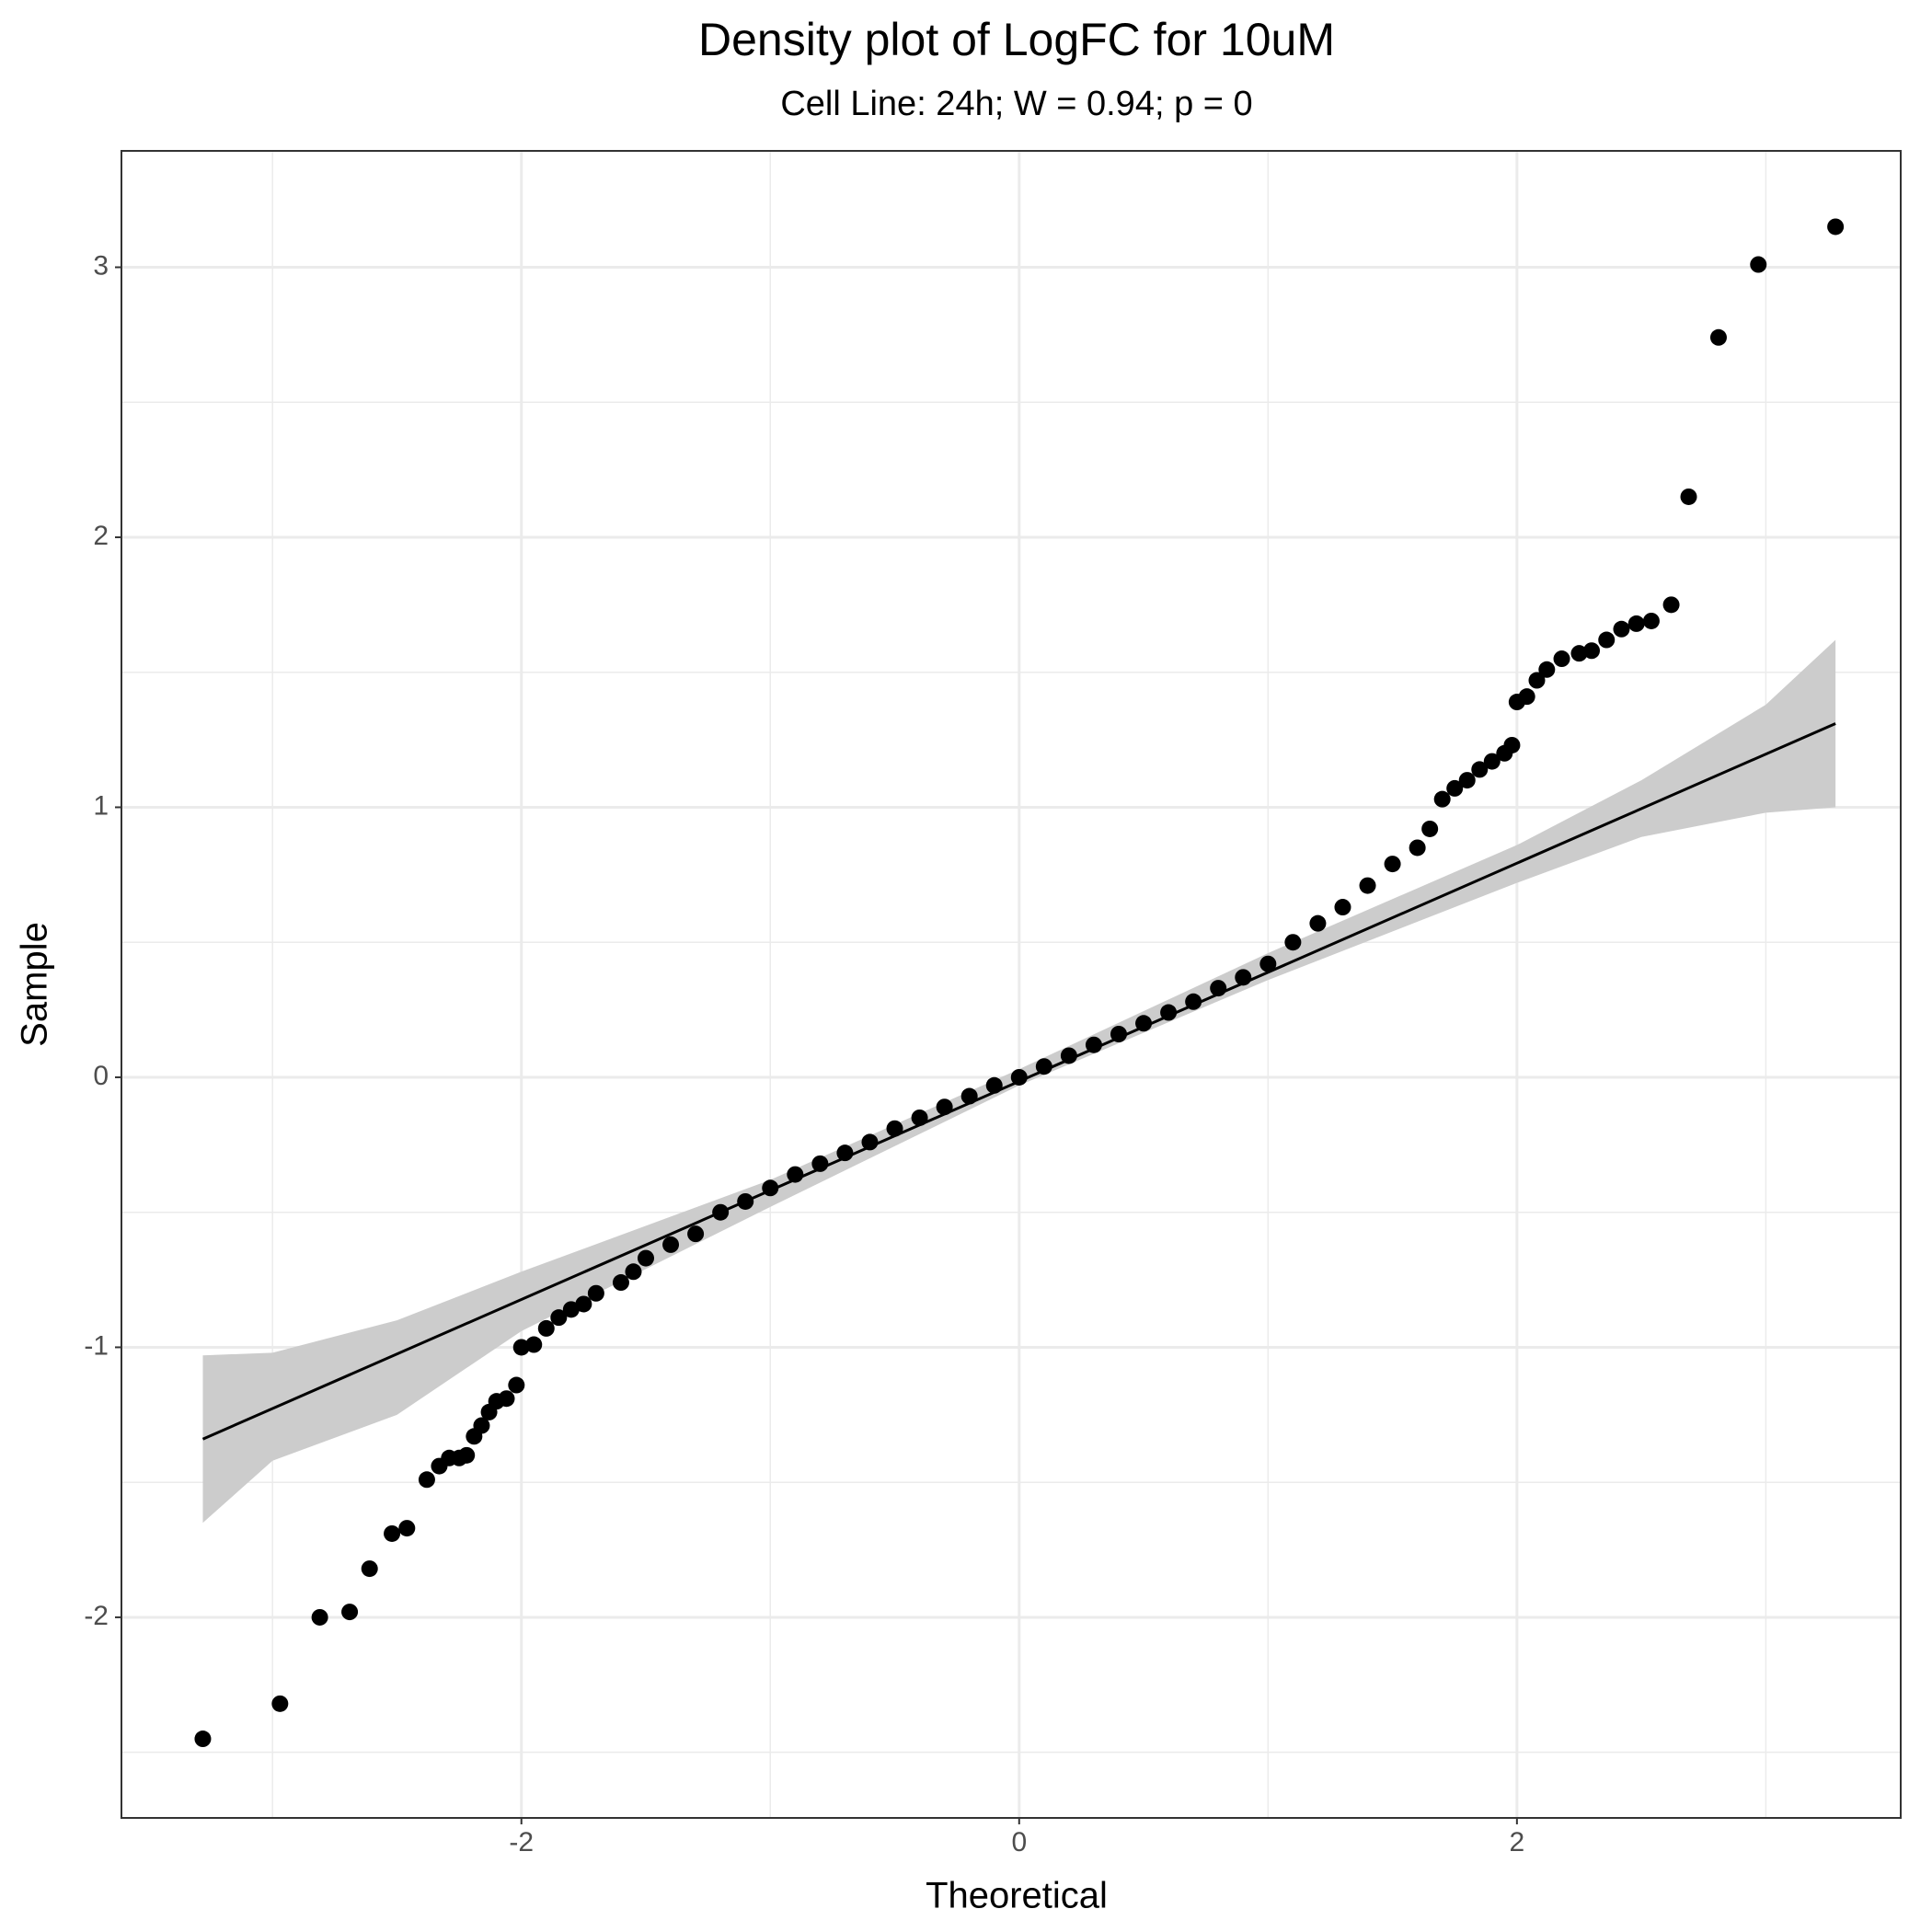  Describe the element at coordinates (101, 265) in the screenshot. I see `y-tick-label: 3` at that location.